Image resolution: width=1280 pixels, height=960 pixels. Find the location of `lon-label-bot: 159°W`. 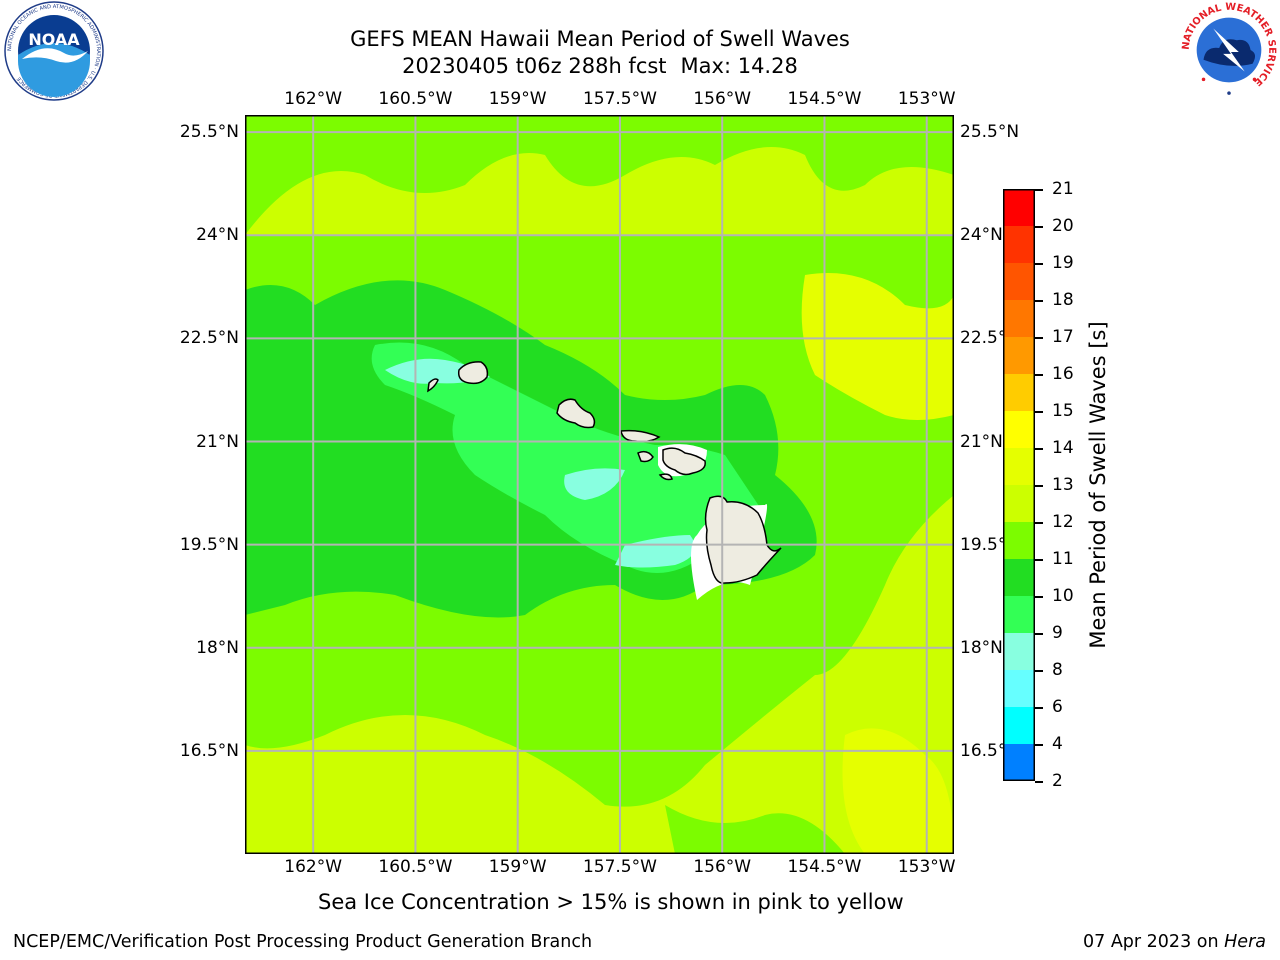

lon-label-bot: 159°W is located at coordinates (517, 867).